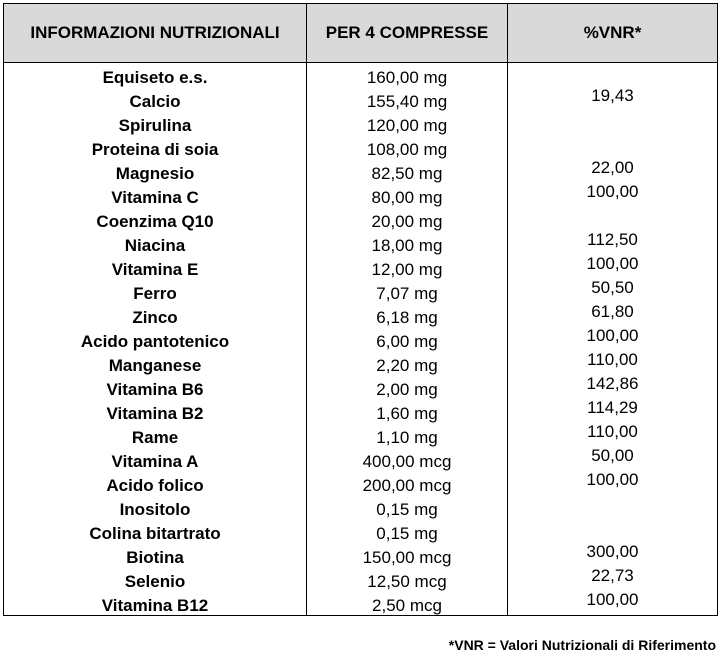  Describe the element at coordinates (612, 33) in the screenshot. I see `header-vnr: %VNR*` at that location.